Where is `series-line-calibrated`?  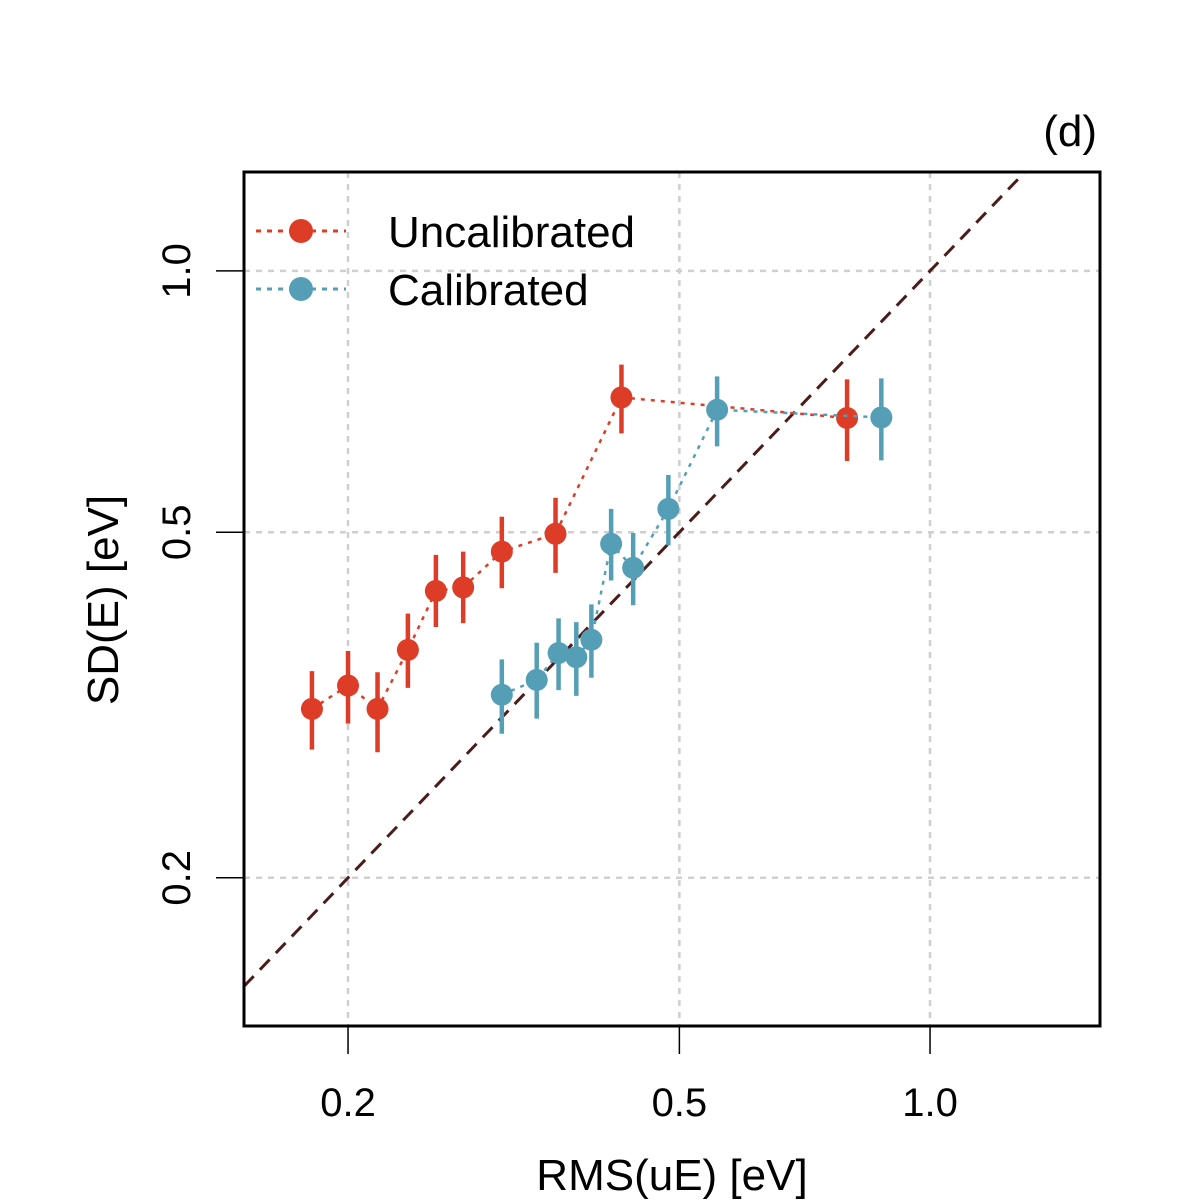 series-line-calibrated is located at coordinates (691, 552).